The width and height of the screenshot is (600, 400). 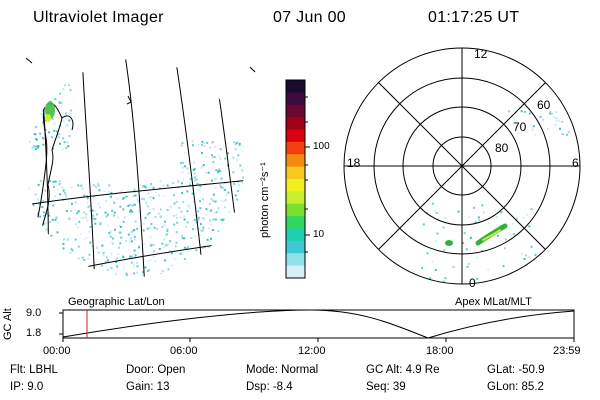 What do you see at coordinates (516, 370) in the screenshot?
I see `status-glat: GLat: -50.9` at bounding box center [516, 370].